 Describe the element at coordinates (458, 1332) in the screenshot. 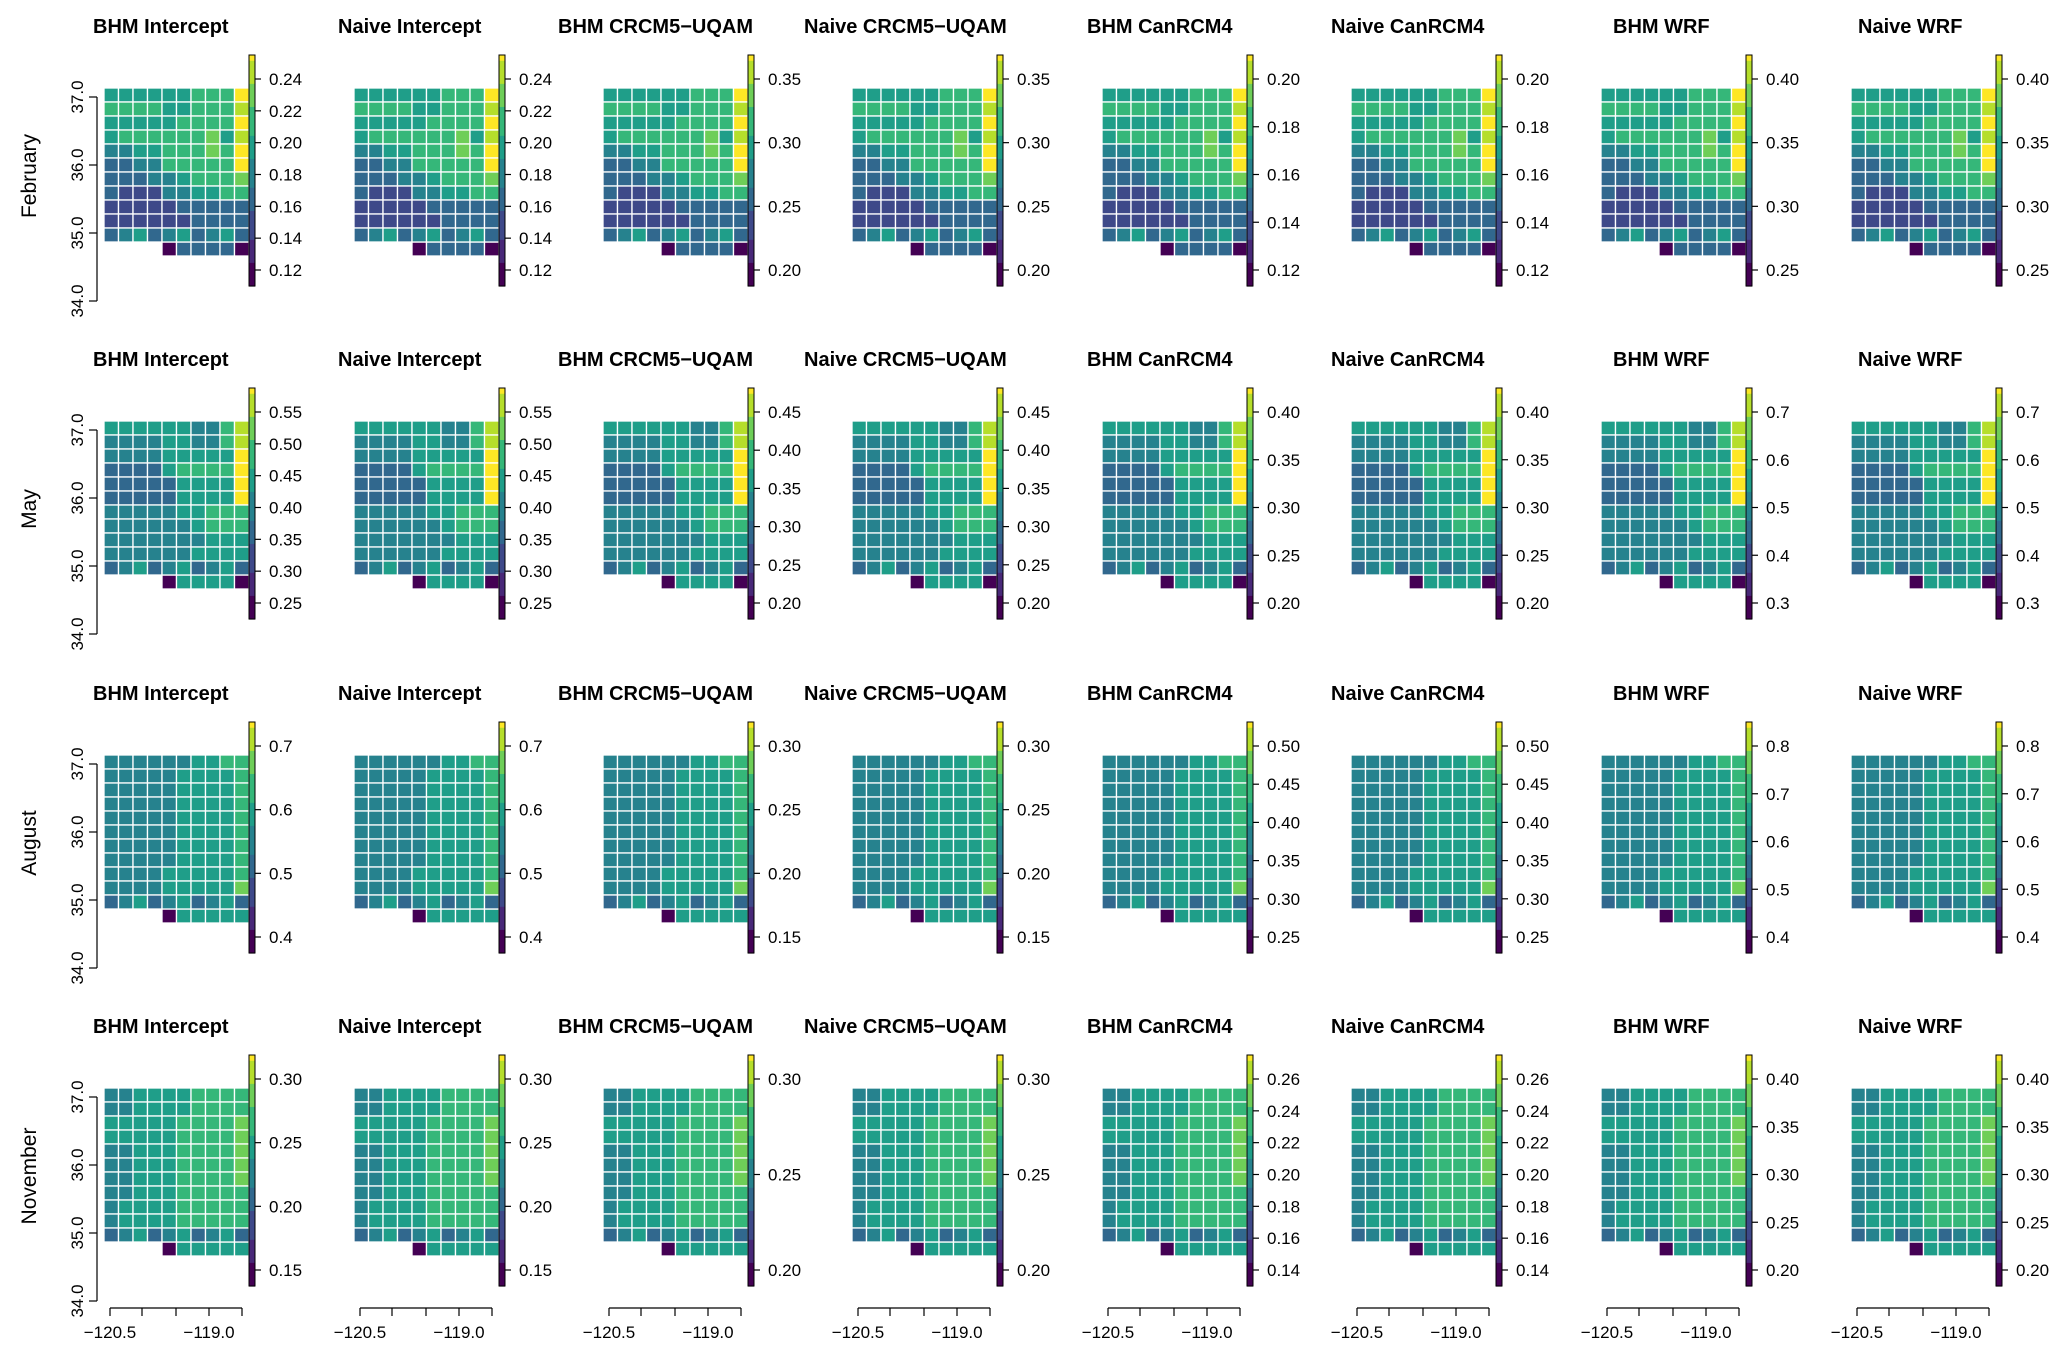

I see `x-tick-label: −119.0` at that location.